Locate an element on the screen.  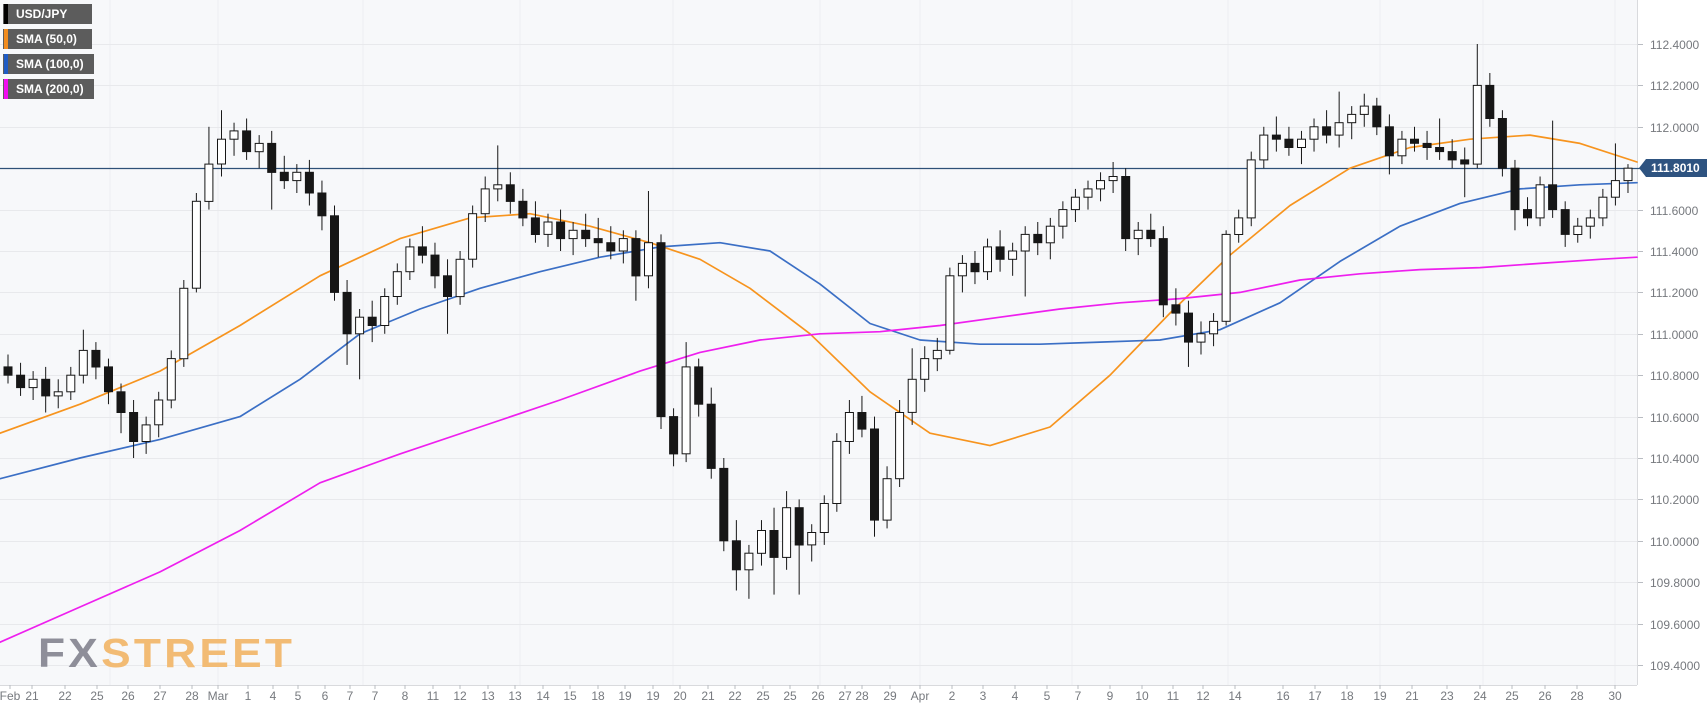
fxstreet-watermark-street: STREET is located at coordinates (198, 653).